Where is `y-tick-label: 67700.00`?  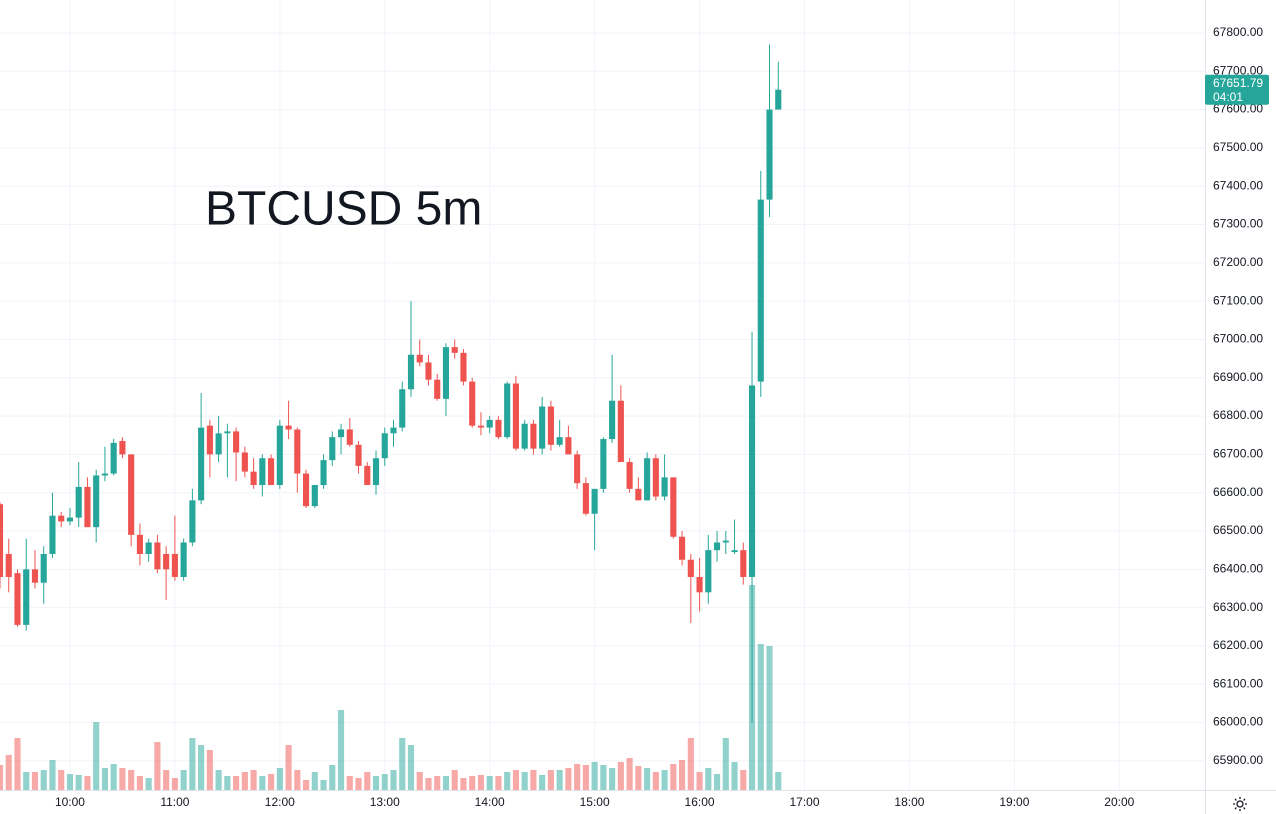 y-tick-label: 67700.00 is located at coordinates (1238, 70).